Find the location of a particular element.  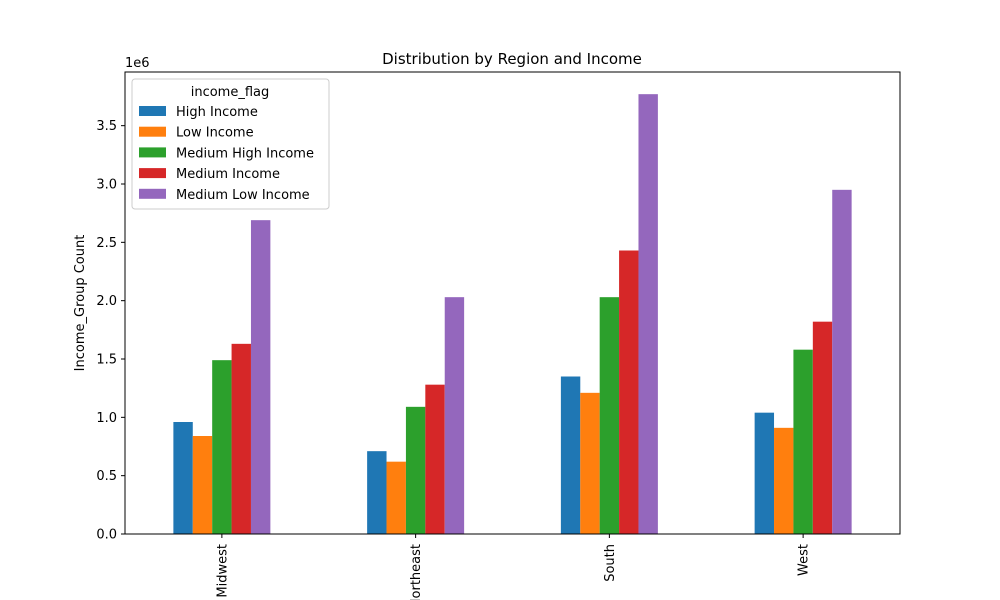

bar-west-high-income is located at coordinates (764, 473).